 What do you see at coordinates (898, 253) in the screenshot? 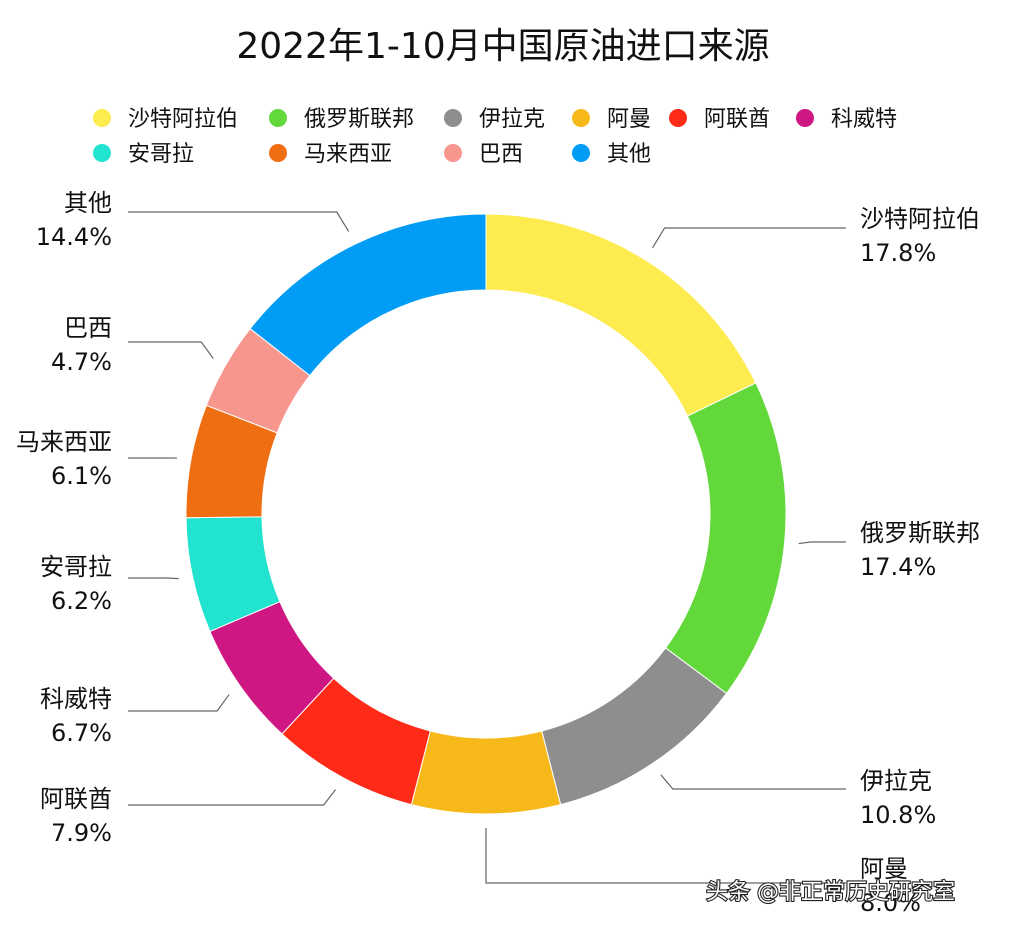
I see `data-label-value: 17.8%` at bounding box center [898, 253].